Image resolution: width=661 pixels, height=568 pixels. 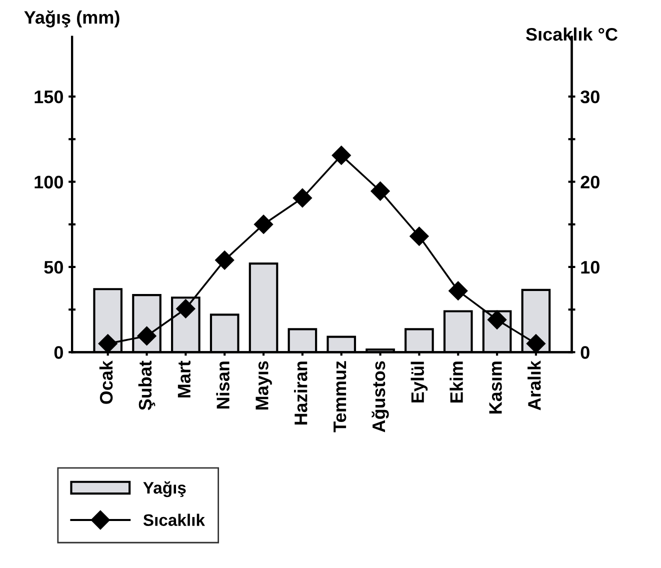 I want to click on legend-label: Yağış, so click(x=164, y=489).